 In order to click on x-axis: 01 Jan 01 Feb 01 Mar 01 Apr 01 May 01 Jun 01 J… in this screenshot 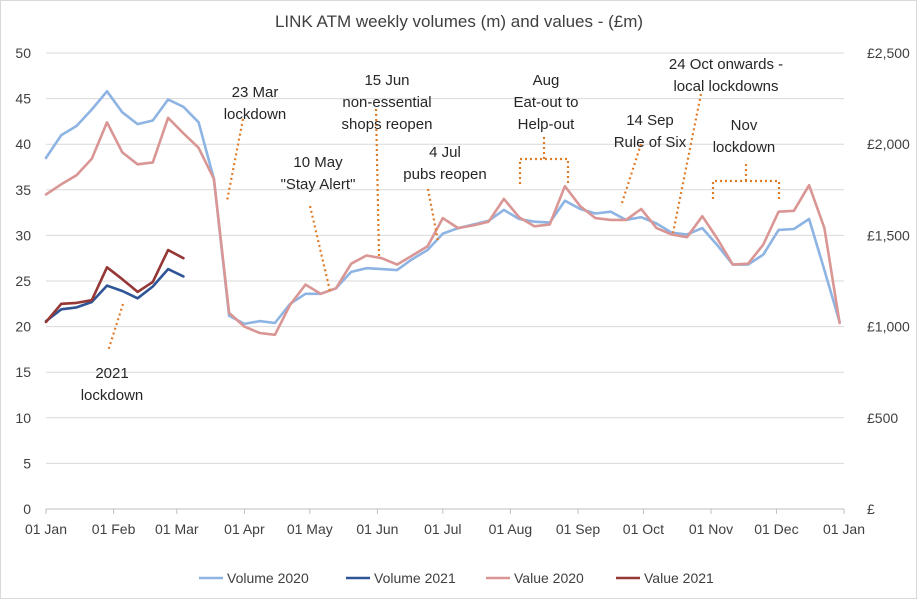, I will do `click(445, 523)`.